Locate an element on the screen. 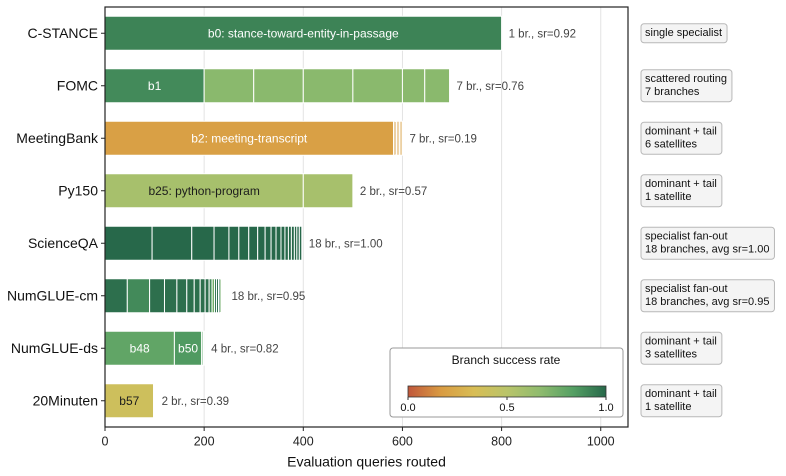 Image resolution: width=786 pixels, height=476 pixels. x-tick-label: 400 is located at coordinates (303, 441).